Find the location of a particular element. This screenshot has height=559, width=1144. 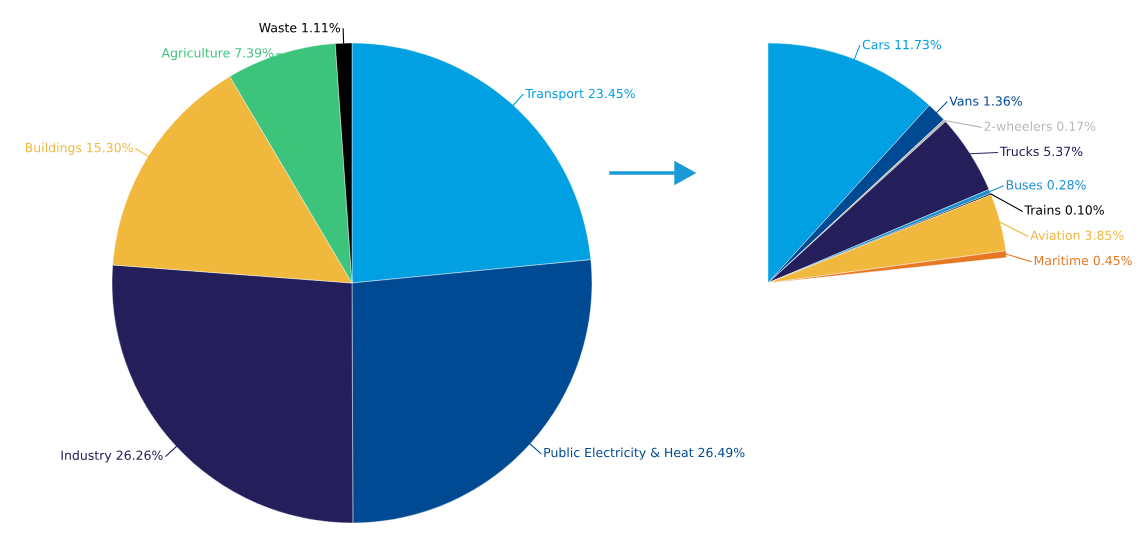

slice-label: Public Electricity & Heat 26.49% is located at coordinates (644, 453).